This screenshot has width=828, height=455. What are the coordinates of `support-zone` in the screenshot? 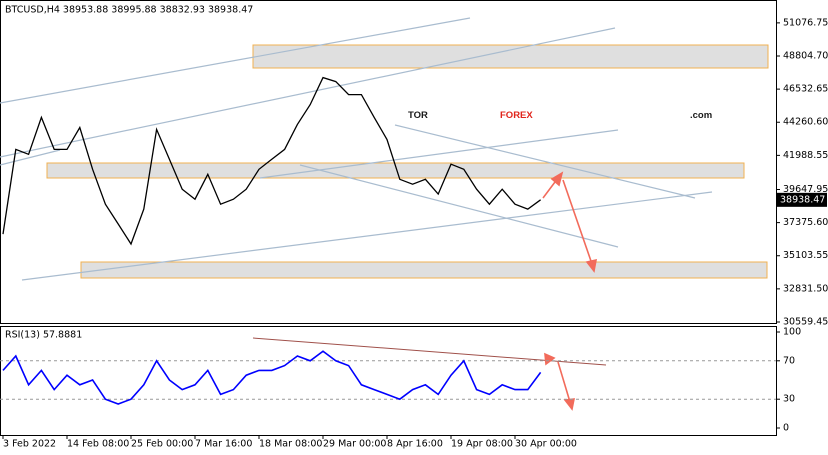 It's located at (424, 270).